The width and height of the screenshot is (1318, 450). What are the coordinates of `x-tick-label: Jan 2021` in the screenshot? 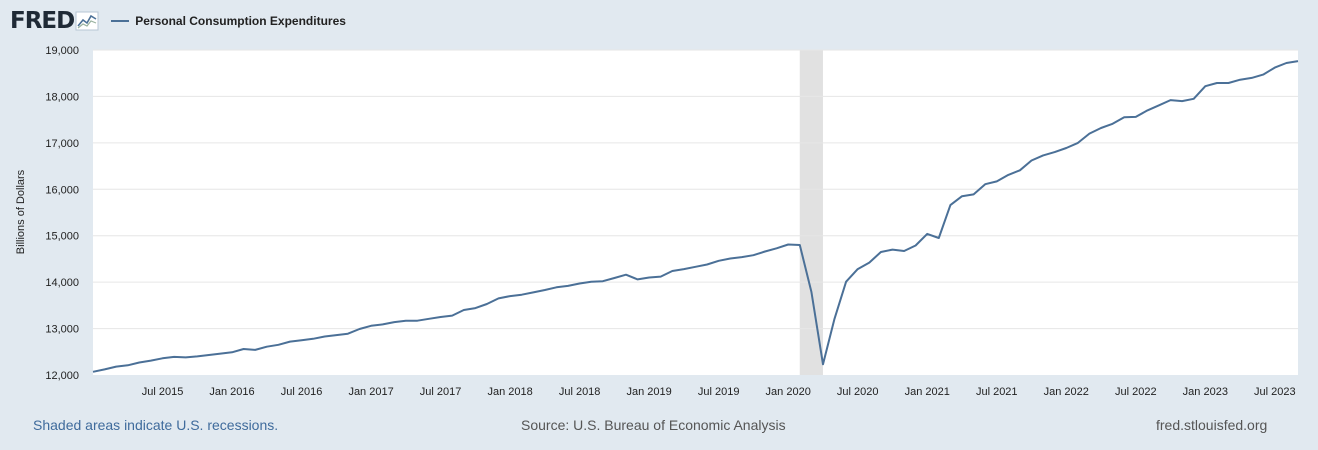 It's located at (927, 392).